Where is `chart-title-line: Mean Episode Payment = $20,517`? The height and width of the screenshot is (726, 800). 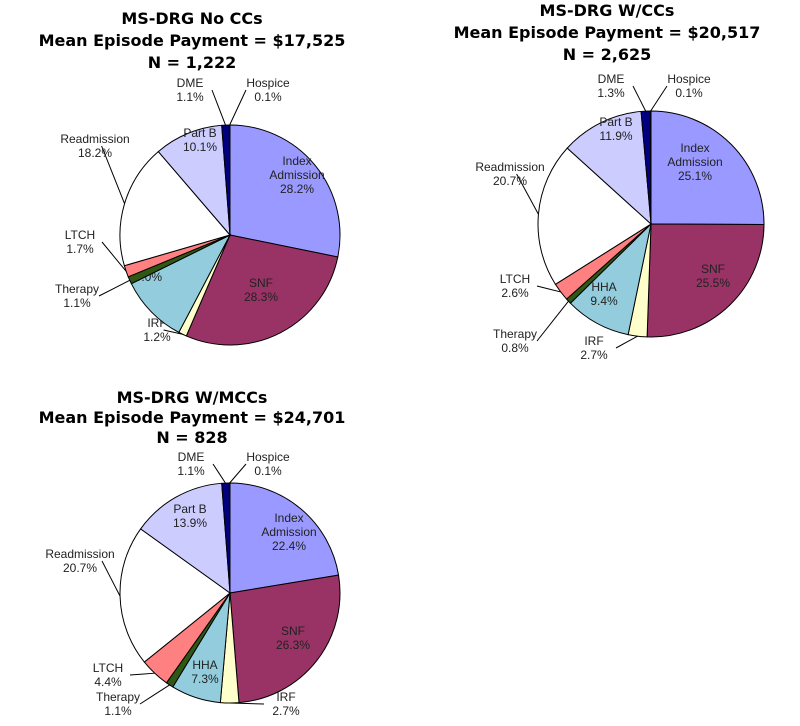 chart-title-line: Mean Episode Payment = $20,517 is located at coordinates (607, 32).